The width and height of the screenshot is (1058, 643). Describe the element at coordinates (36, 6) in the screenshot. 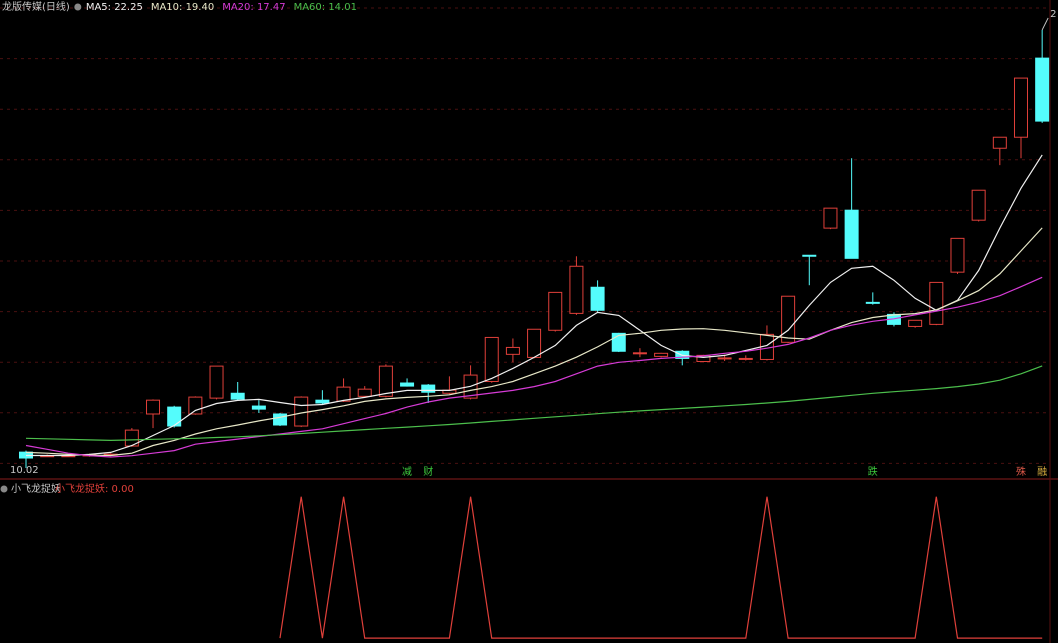

I see `chart-title: 龙版传媒(日线)` at that location.